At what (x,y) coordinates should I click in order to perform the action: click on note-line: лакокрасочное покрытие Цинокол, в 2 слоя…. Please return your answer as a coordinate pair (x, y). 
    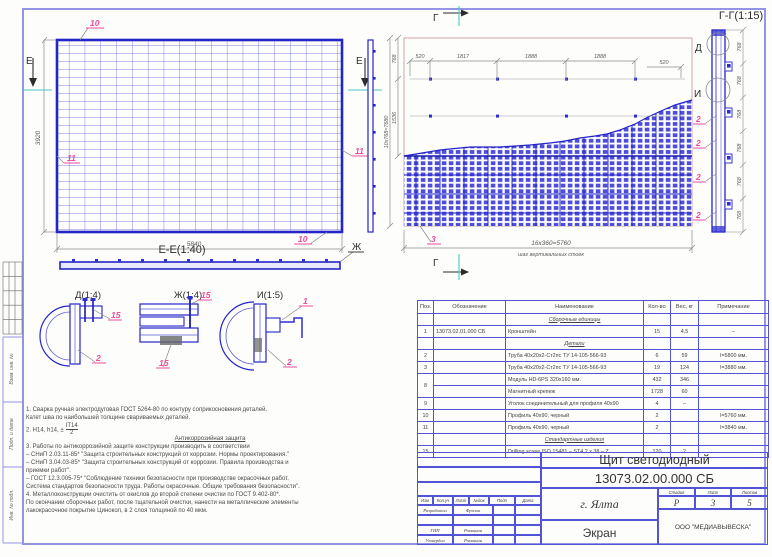
    Looking at the image, I should click on (117, 510).